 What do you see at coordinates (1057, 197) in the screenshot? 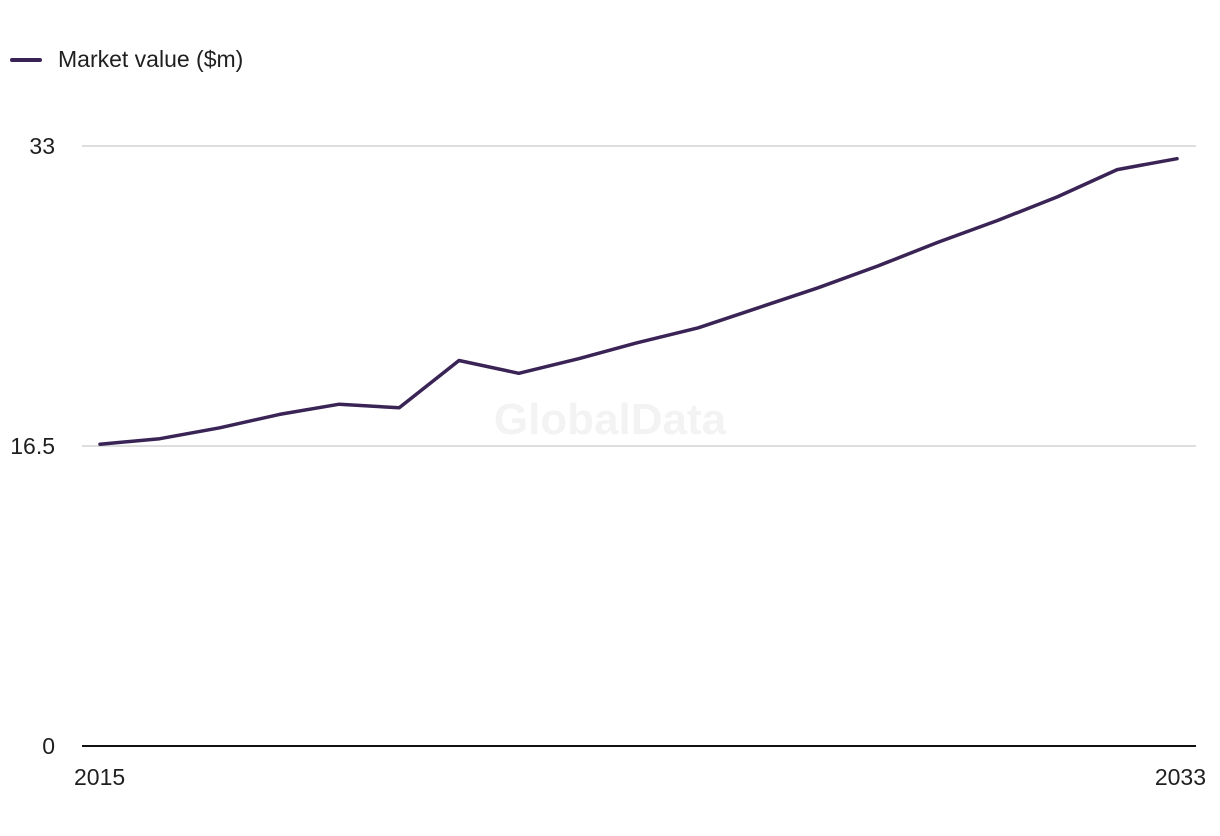
I see `data-point-2031` at bounding box center [1057, 197].